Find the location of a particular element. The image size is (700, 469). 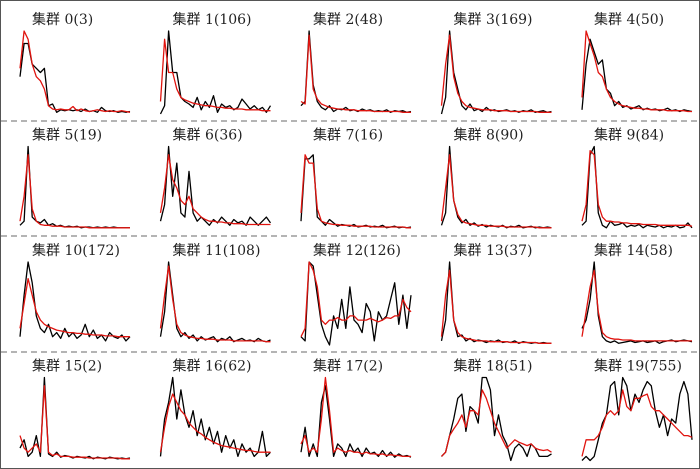

cluster-13-member-line is located at coordinates (496, 302).